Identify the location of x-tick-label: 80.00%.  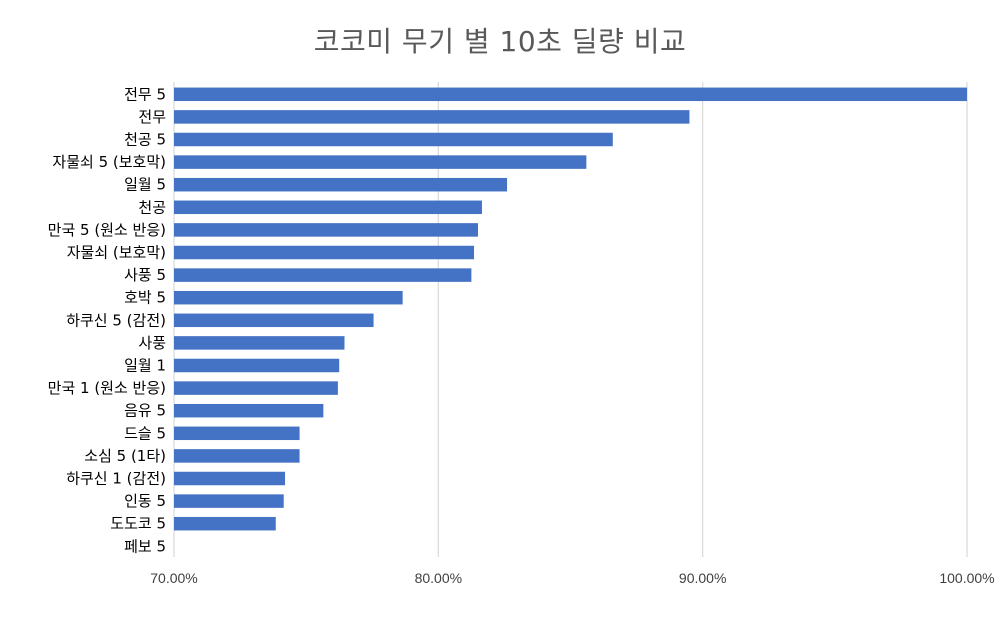
(438, 578).